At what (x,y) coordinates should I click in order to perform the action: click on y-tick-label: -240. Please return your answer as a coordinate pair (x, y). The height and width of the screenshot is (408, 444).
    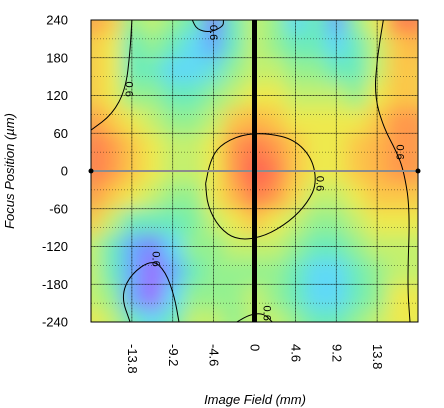
    Looking at the image, I should click on (55, 322).